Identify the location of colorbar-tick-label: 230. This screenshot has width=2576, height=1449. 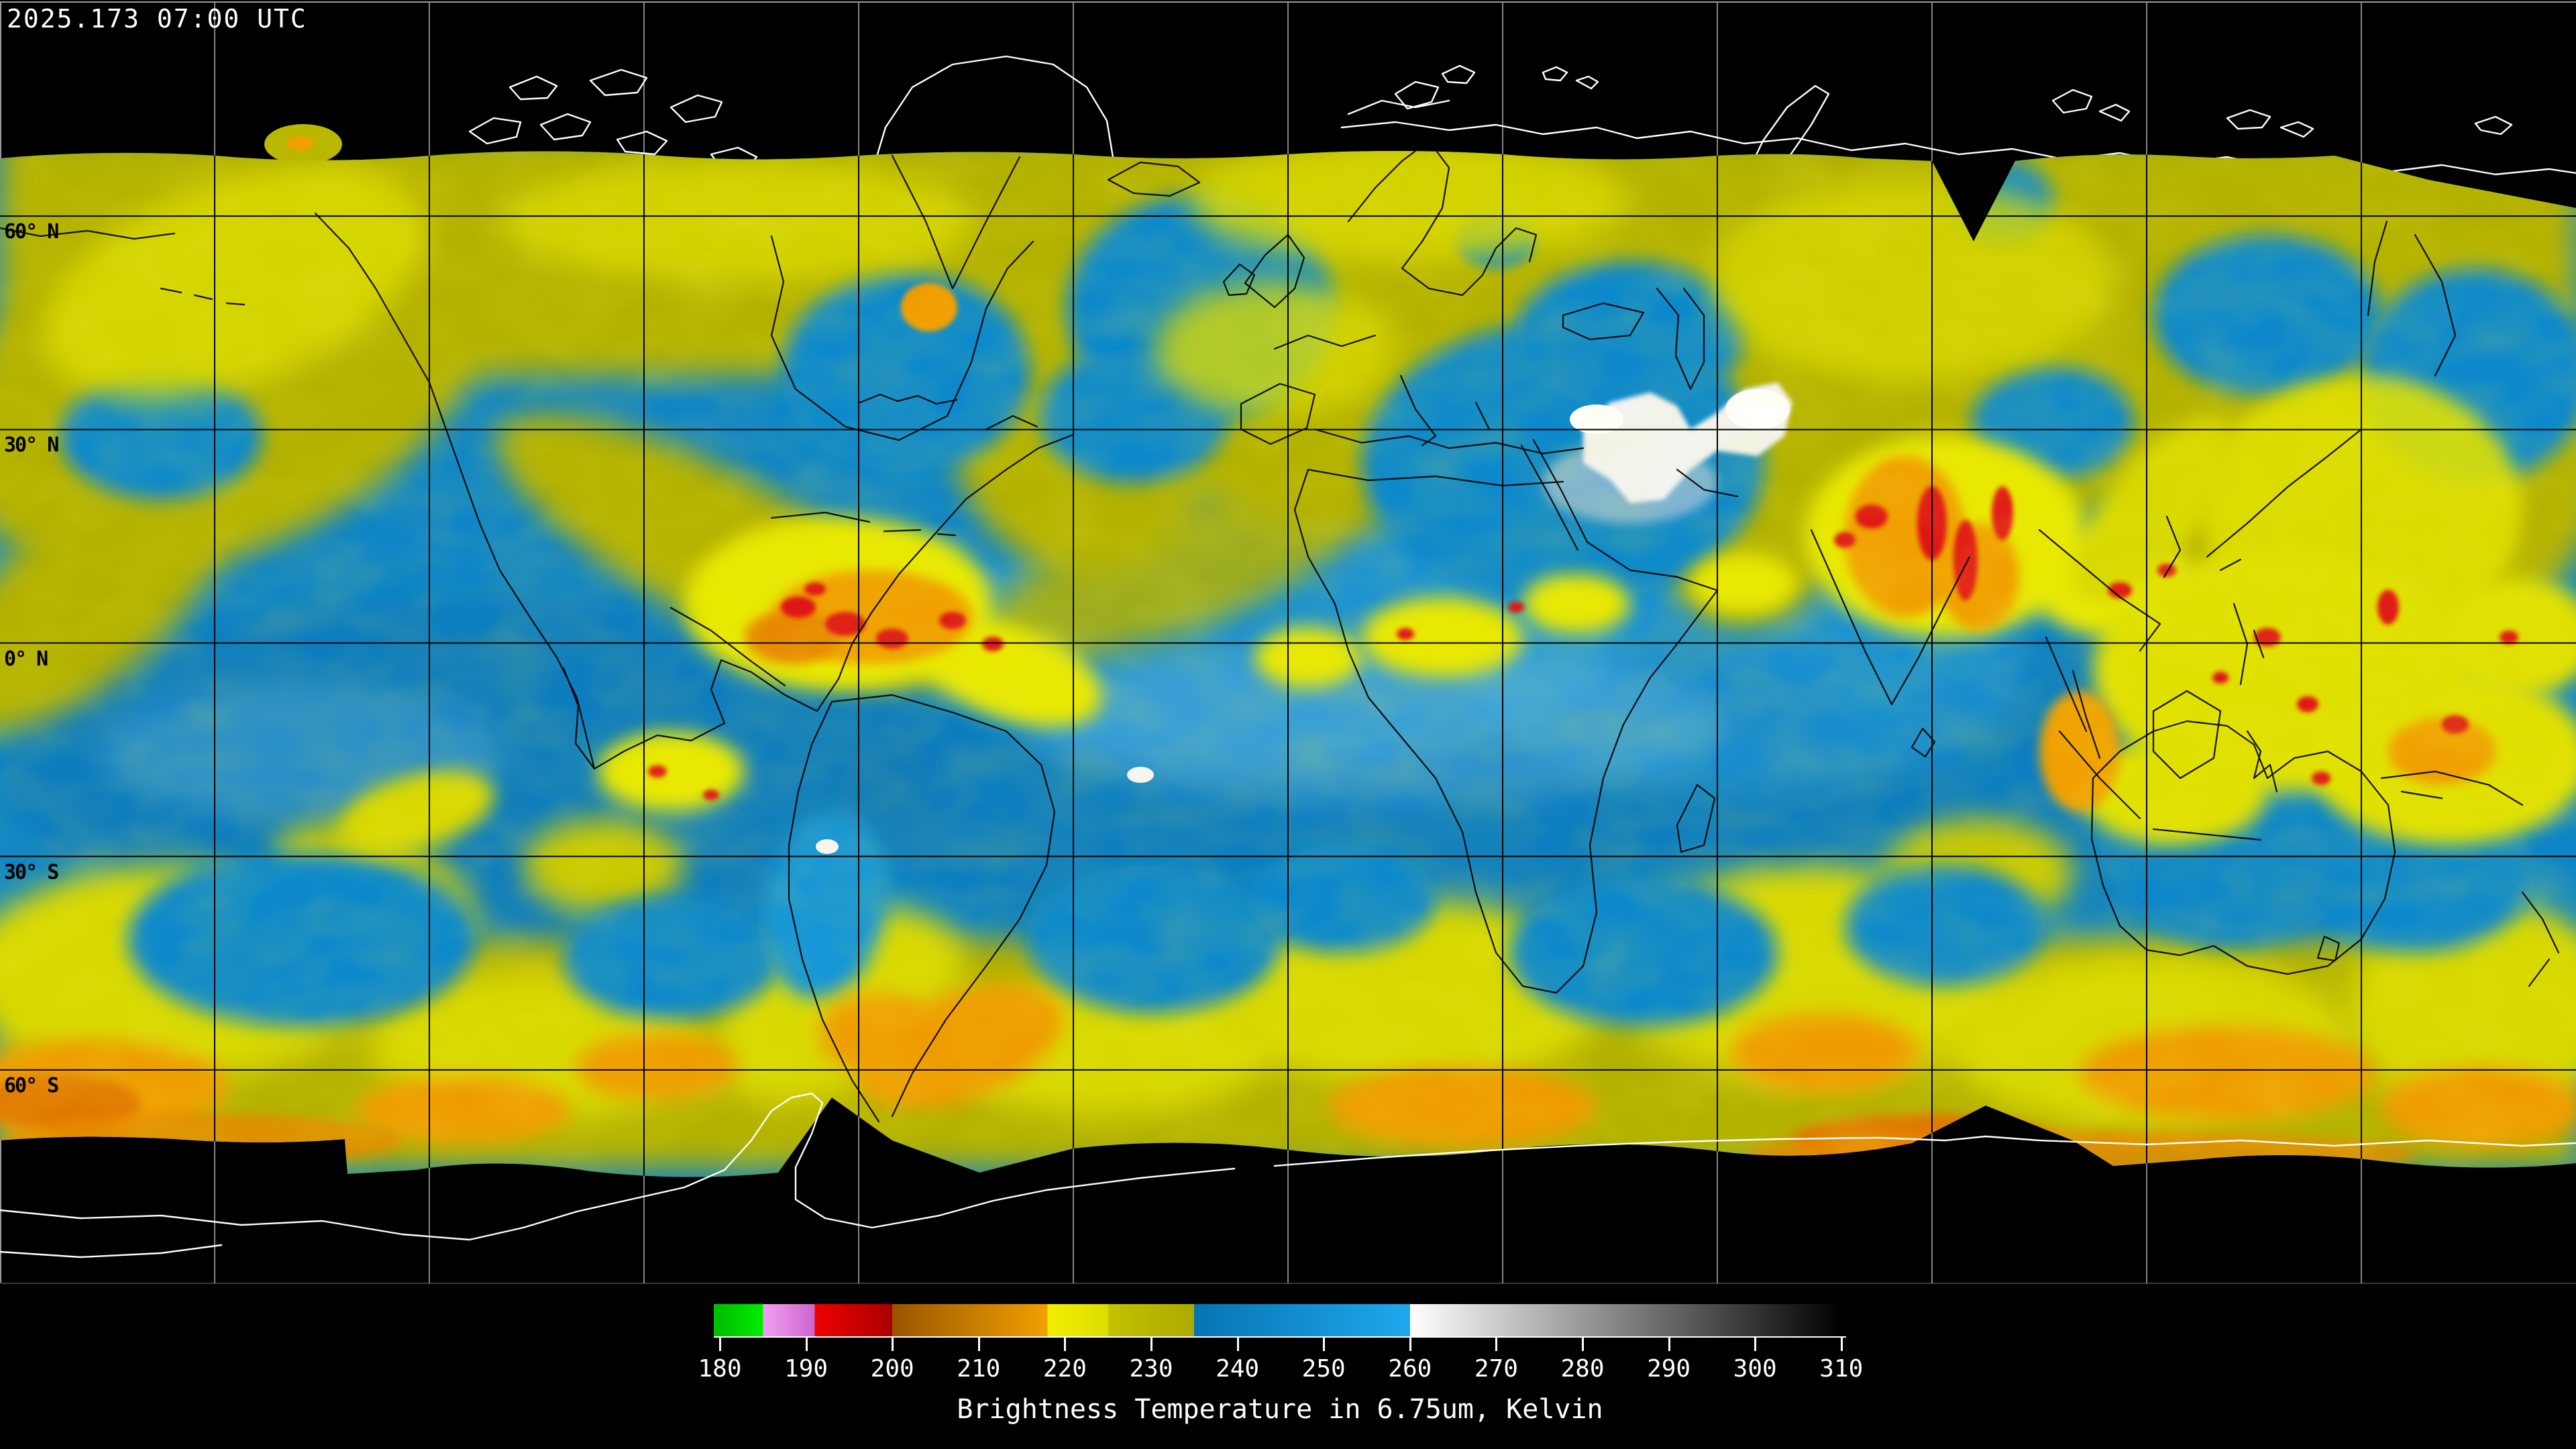
(1151, 1369).